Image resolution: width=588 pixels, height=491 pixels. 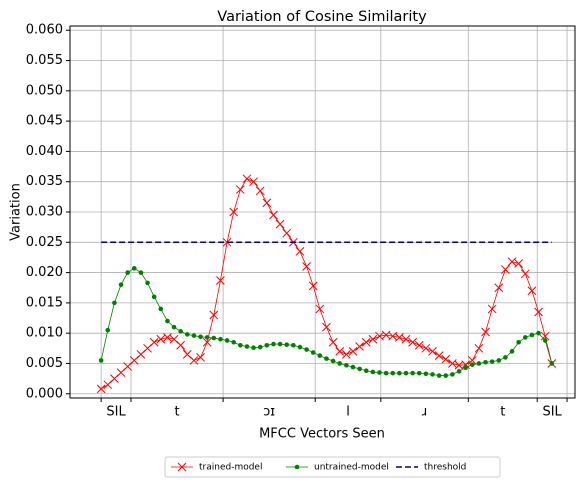 I want to click on y-axis-label: Variation, so click(x=16, y=212).